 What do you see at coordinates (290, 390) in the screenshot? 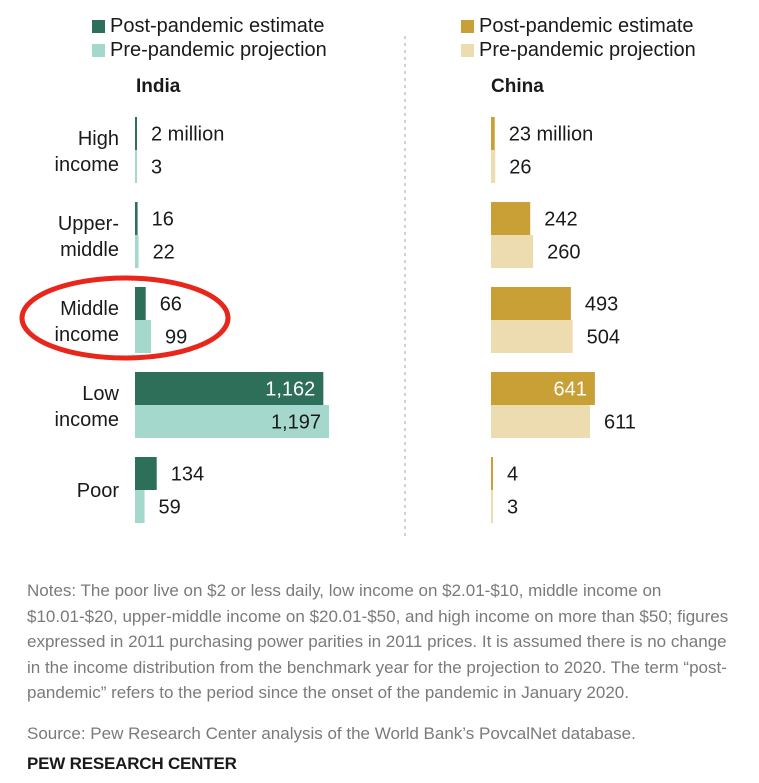
I see `value-label-0-3-0: 1,162` at bounding box center [290, 390].